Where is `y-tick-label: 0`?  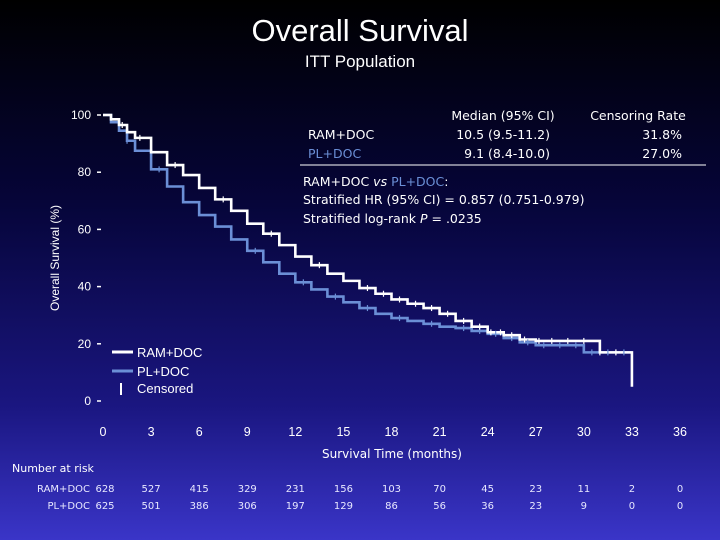 y-tick-label: 0 is located at coordinates (87, 401).